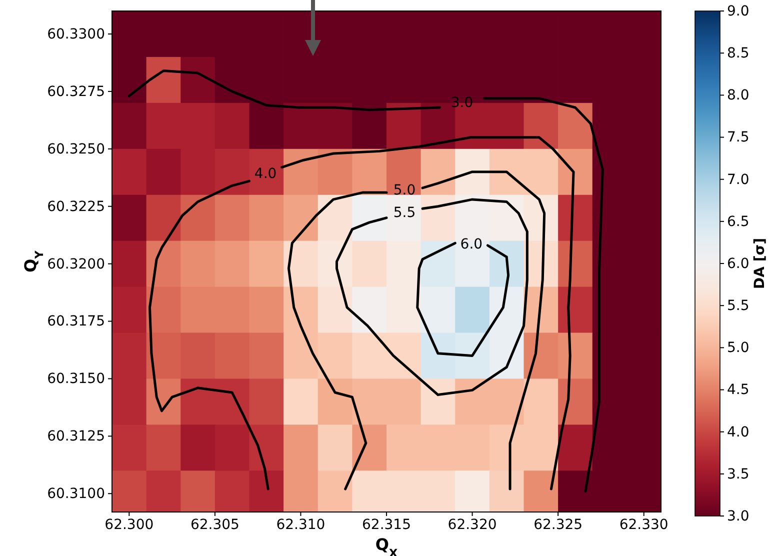  I want to click on y-tick-label: 60.3175, so click(76, 322).